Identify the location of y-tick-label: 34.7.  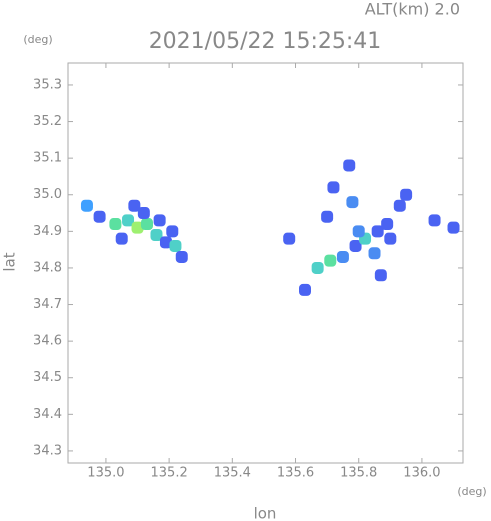
(47, 304).